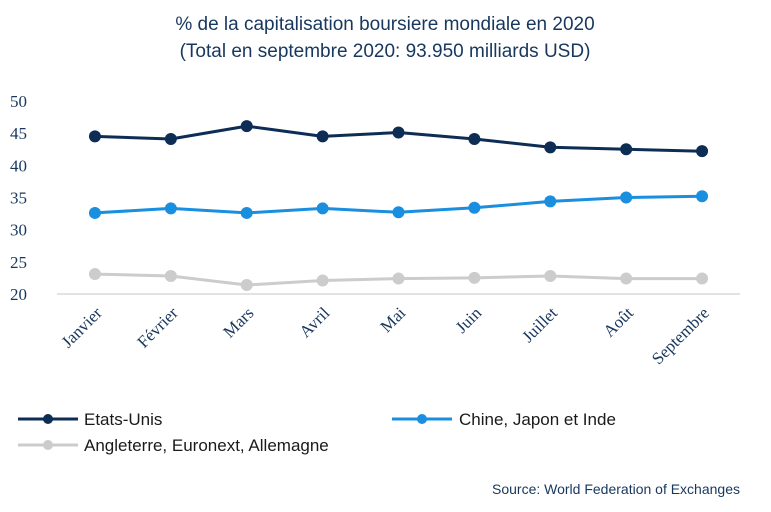 Image resolution: width=771 pixels, height=512 pixels. Describe the element at coordinates (469, 320) in the screenshot. I see `x-tick-label: Juin` at that location.